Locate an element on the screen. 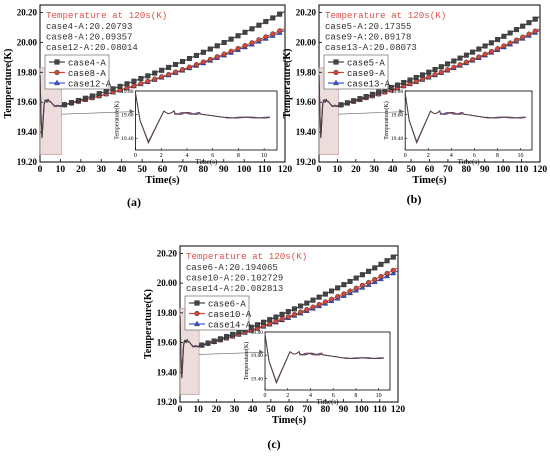 The width and height of the screenshot is (550, 456). inset-x-tick-label: 4 is located at coordinates (451, 156).